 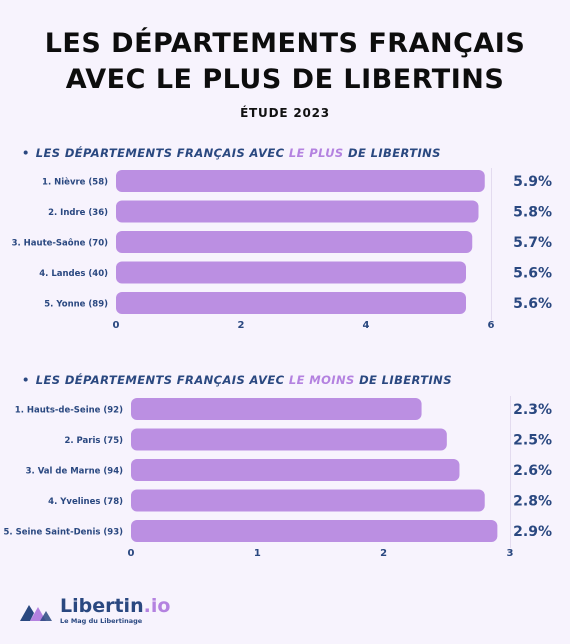 I want to click on brand-name: Libertin.io, so click(x=115, y=606).